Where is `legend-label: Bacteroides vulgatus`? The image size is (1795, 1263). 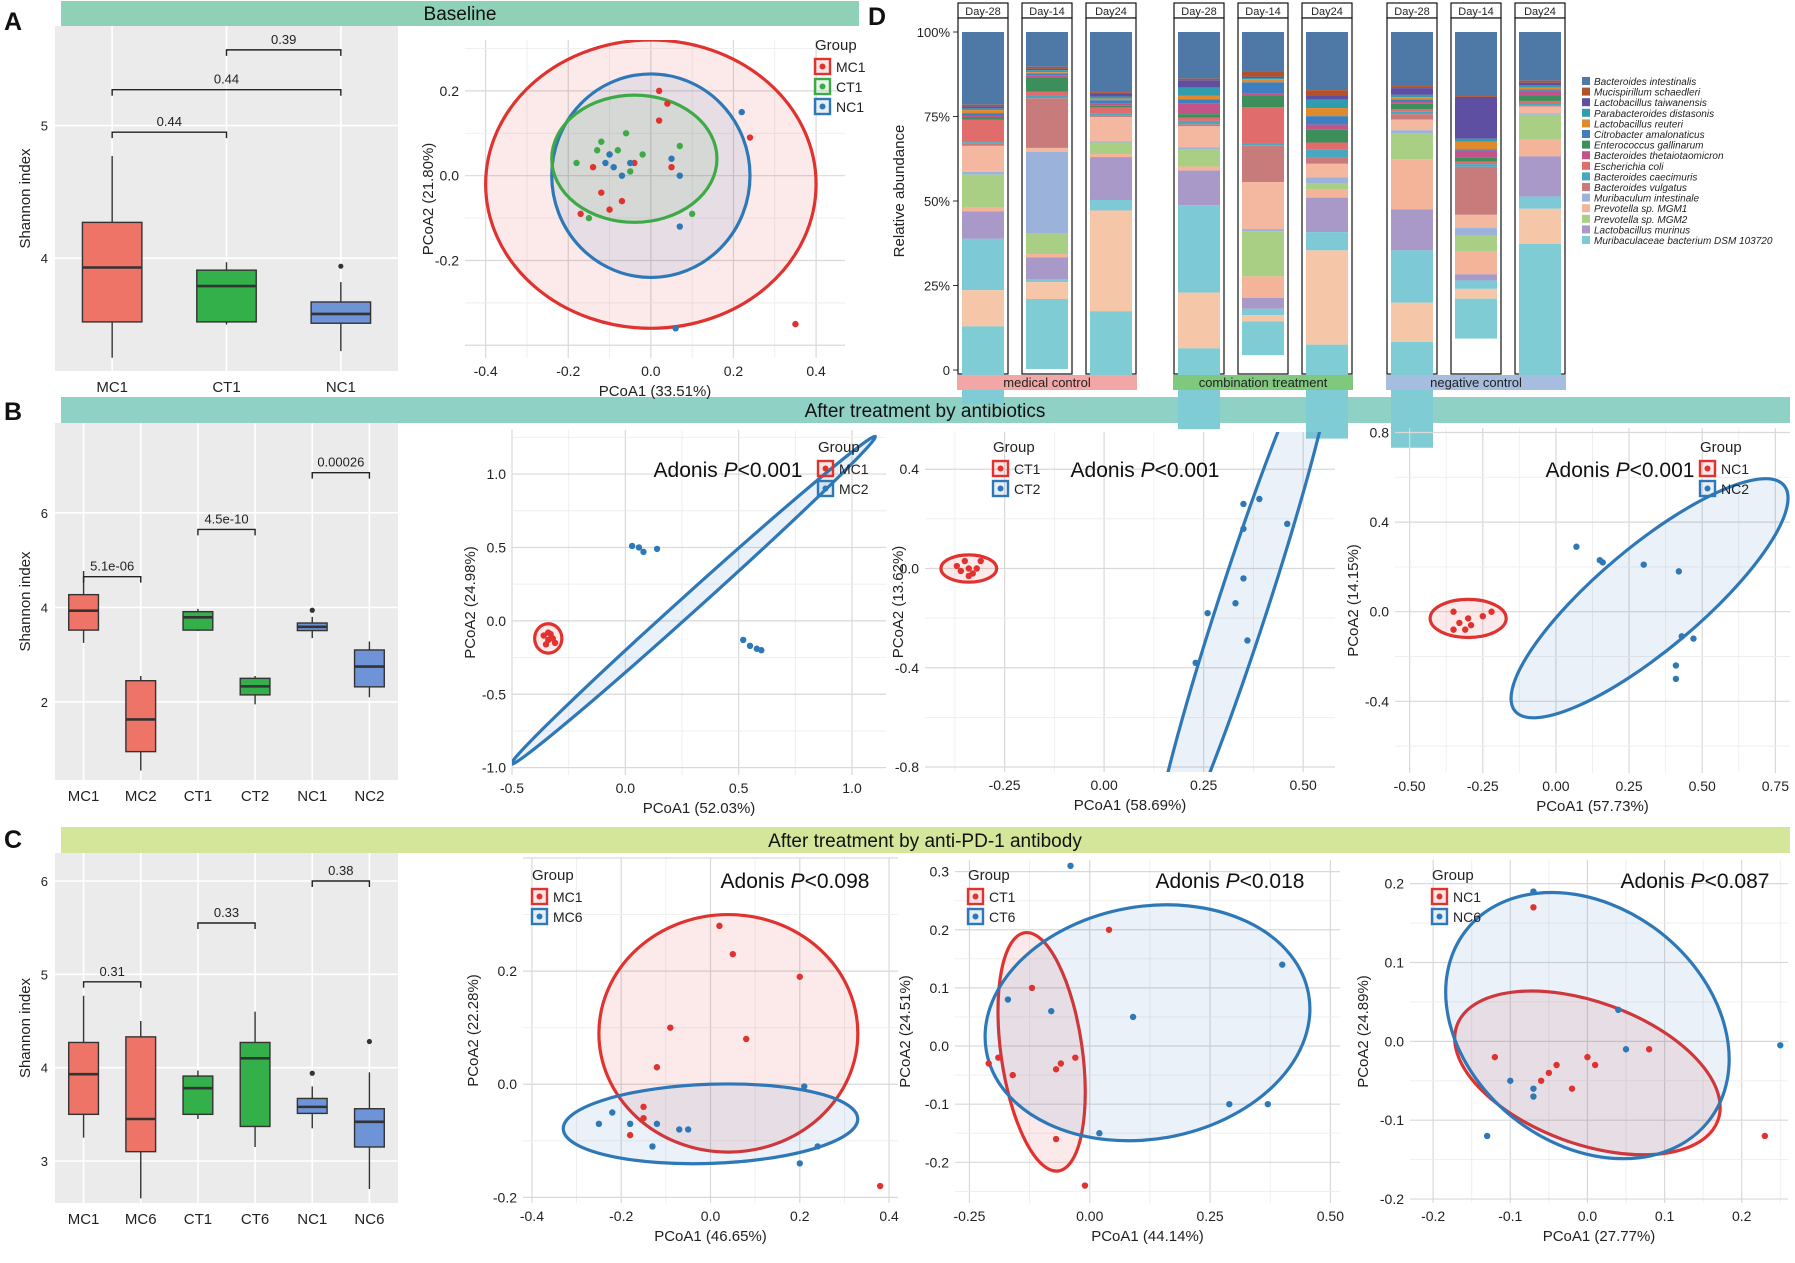
legend-label: Bacteroides vulgatus is located at coordinates (1640, 188).